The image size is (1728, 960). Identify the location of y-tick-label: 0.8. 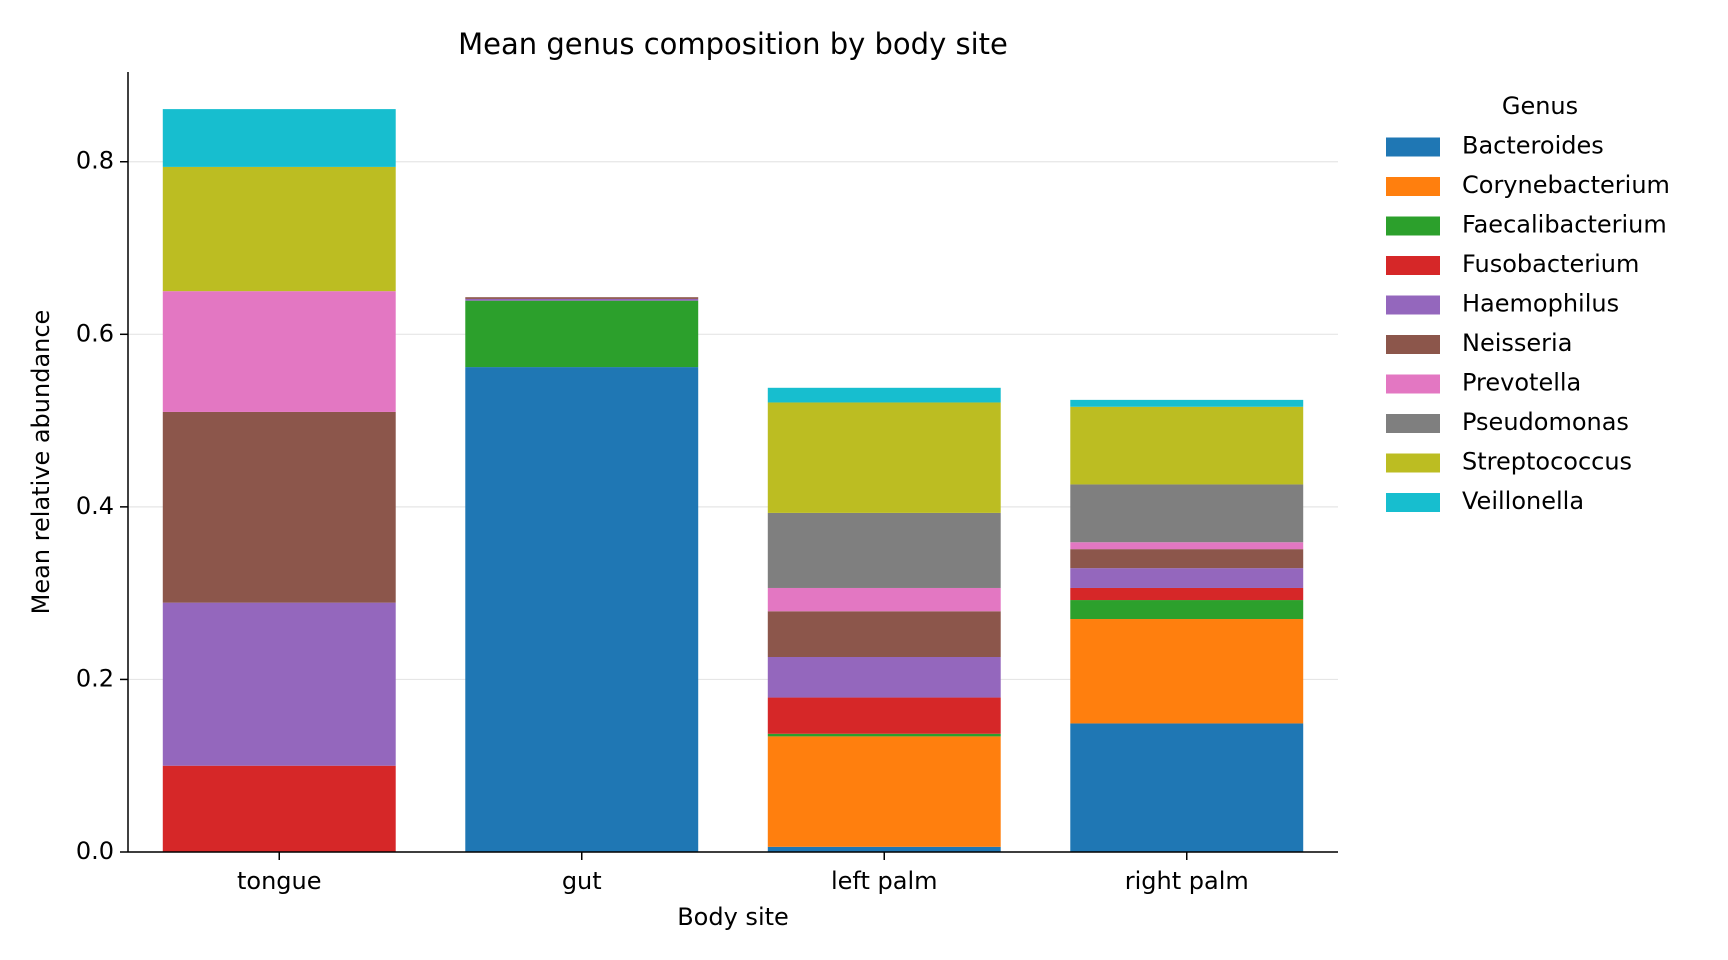
(95, 161).